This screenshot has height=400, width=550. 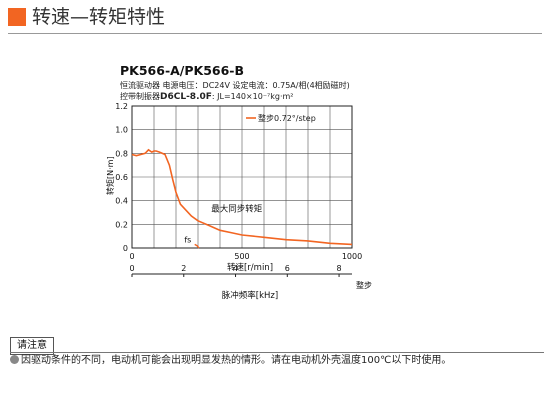 I want to click on y-ticks: 0 0.2 0.4 0.6 0.8 1.0 1.2, so click(x=121, y=177).